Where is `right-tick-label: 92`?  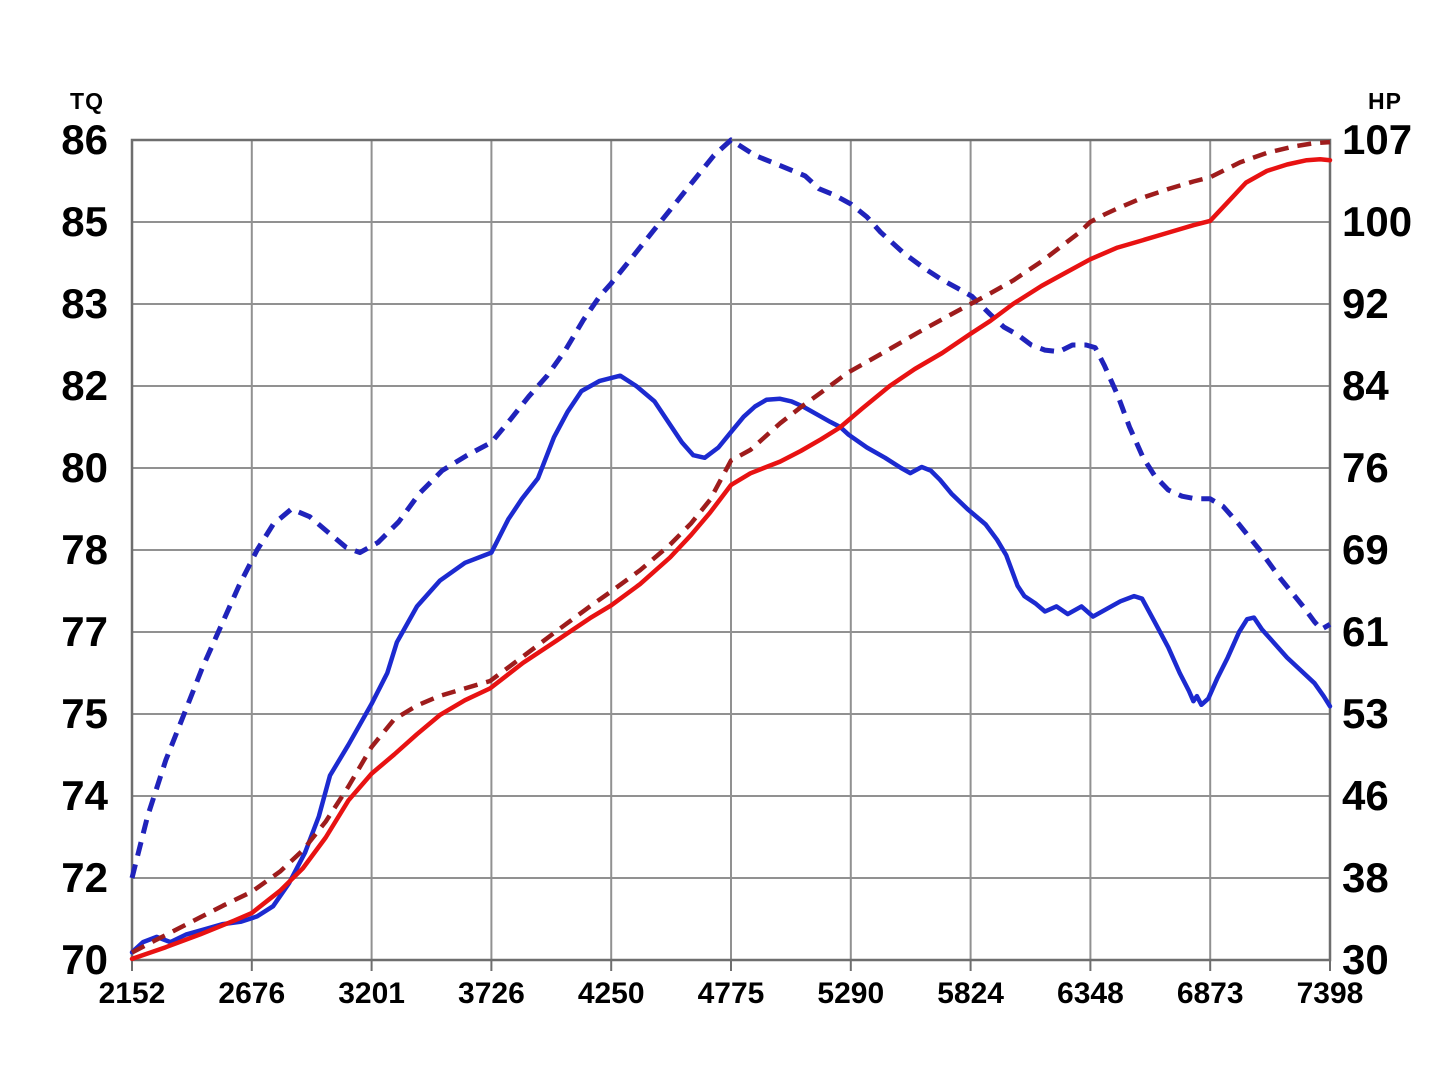 right-tick-label: 92 is located at coordinates (1365, 303).